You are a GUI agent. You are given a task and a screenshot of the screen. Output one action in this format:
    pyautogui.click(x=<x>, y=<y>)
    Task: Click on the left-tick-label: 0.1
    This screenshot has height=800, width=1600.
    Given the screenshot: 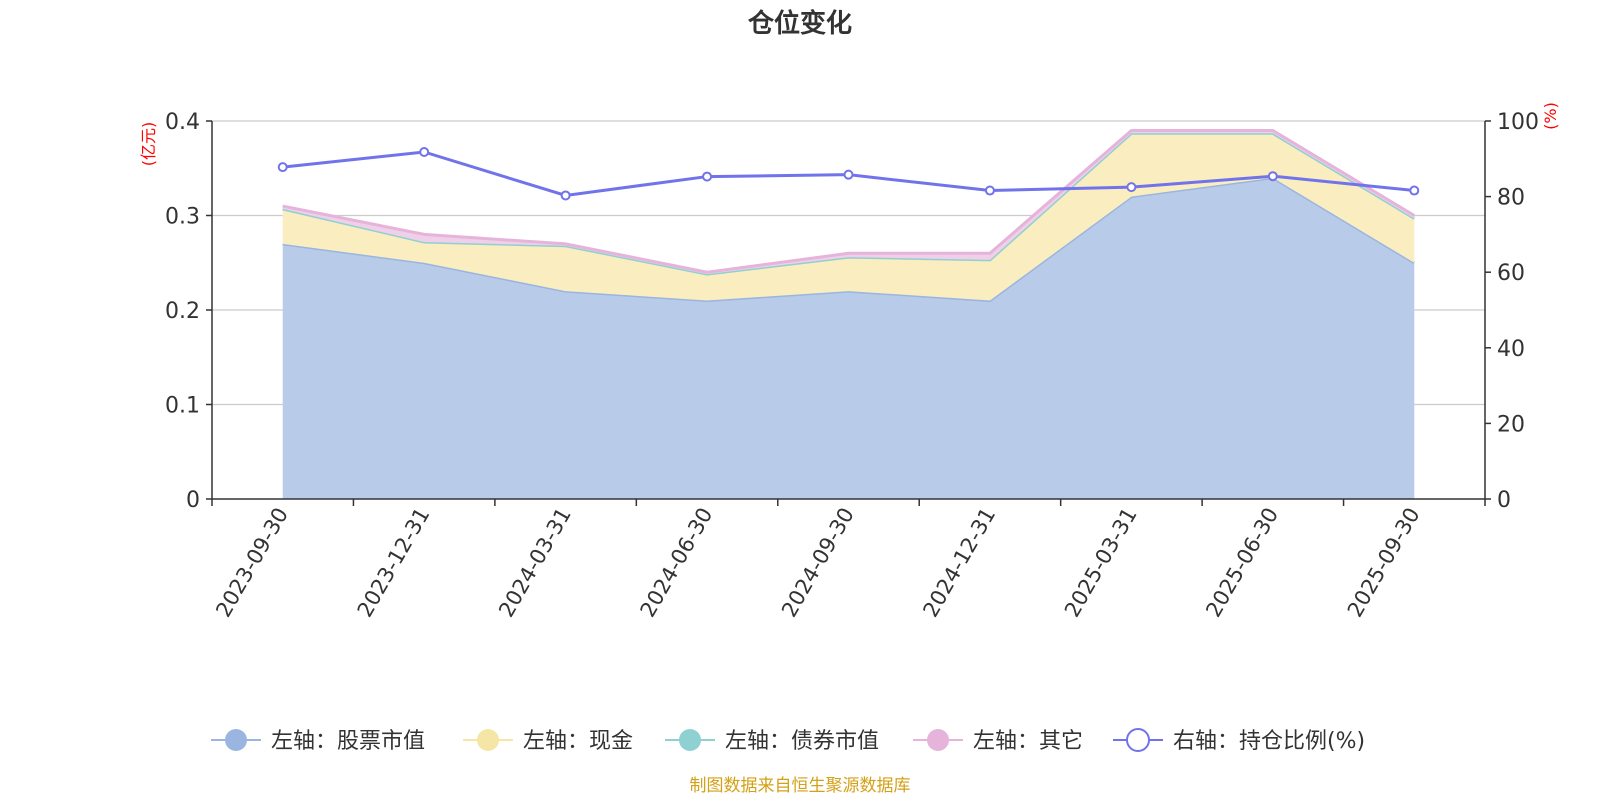 What is the action you would take?
    pyautogui.click(x=182, y=406)
    